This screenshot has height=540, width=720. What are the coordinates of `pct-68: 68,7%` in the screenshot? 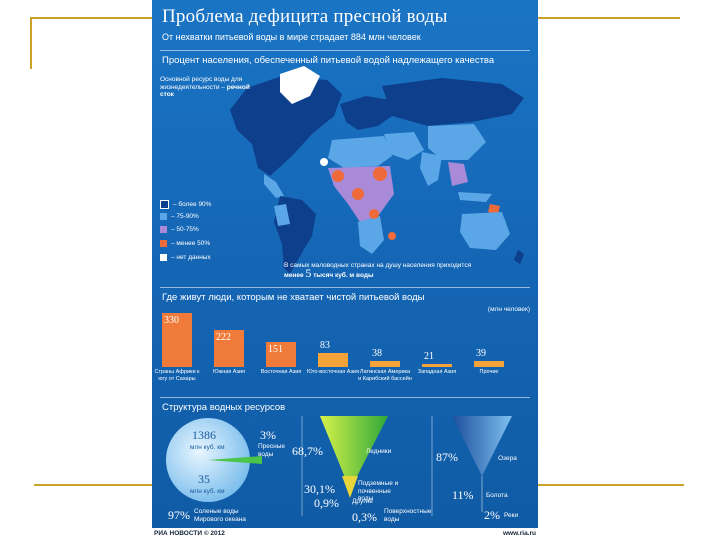 It's located at (307, 451).